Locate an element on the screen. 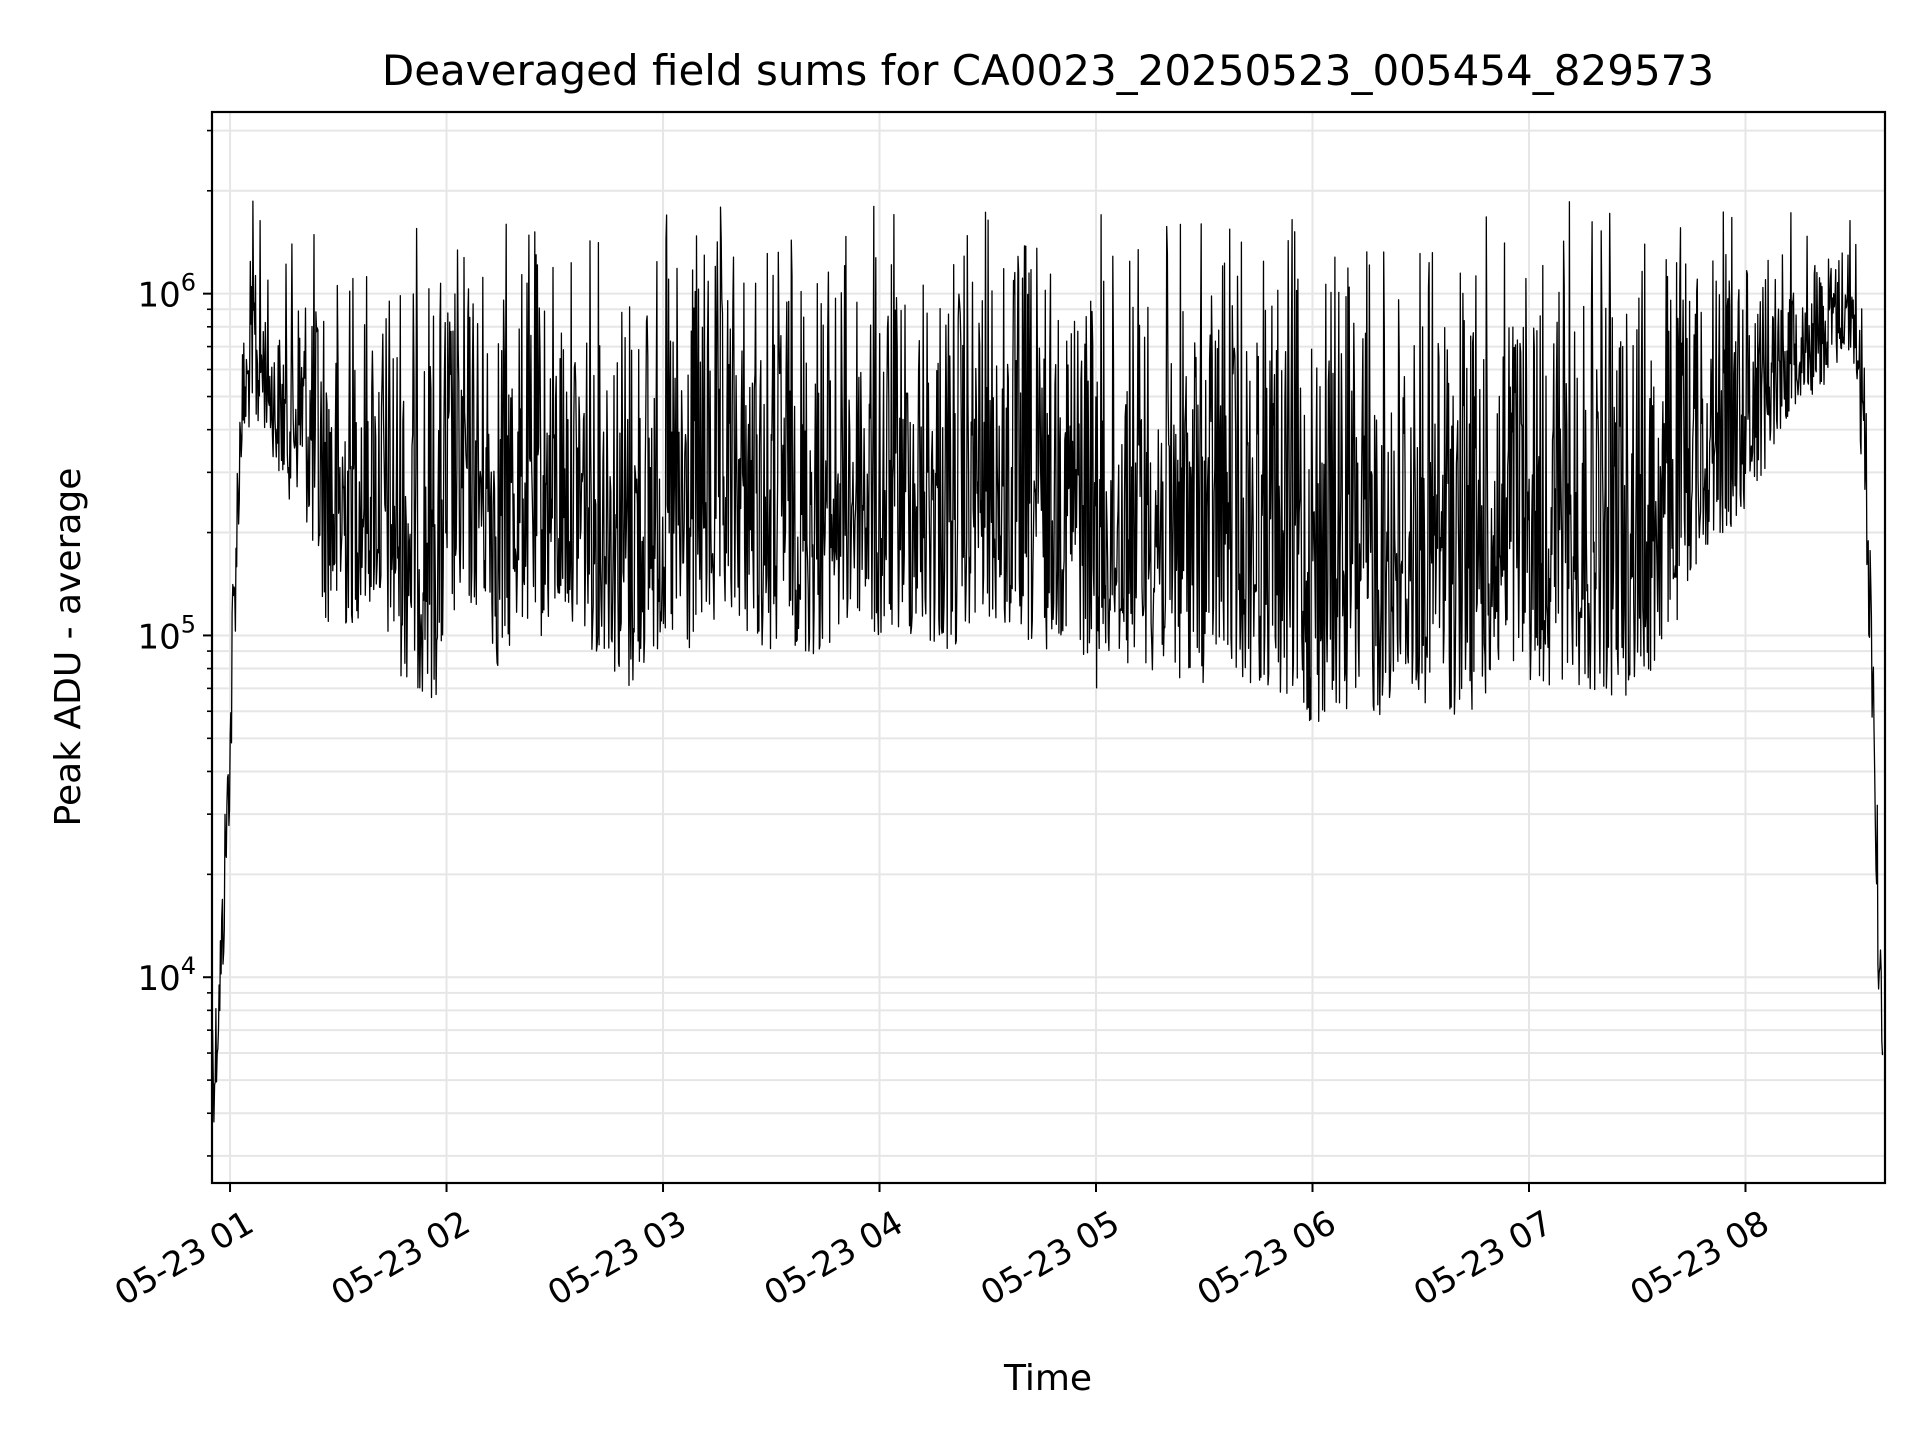 This screenshot has width=1920, height=1440. y-tick-label: 10⁴ is located at coordinates (166, 975).